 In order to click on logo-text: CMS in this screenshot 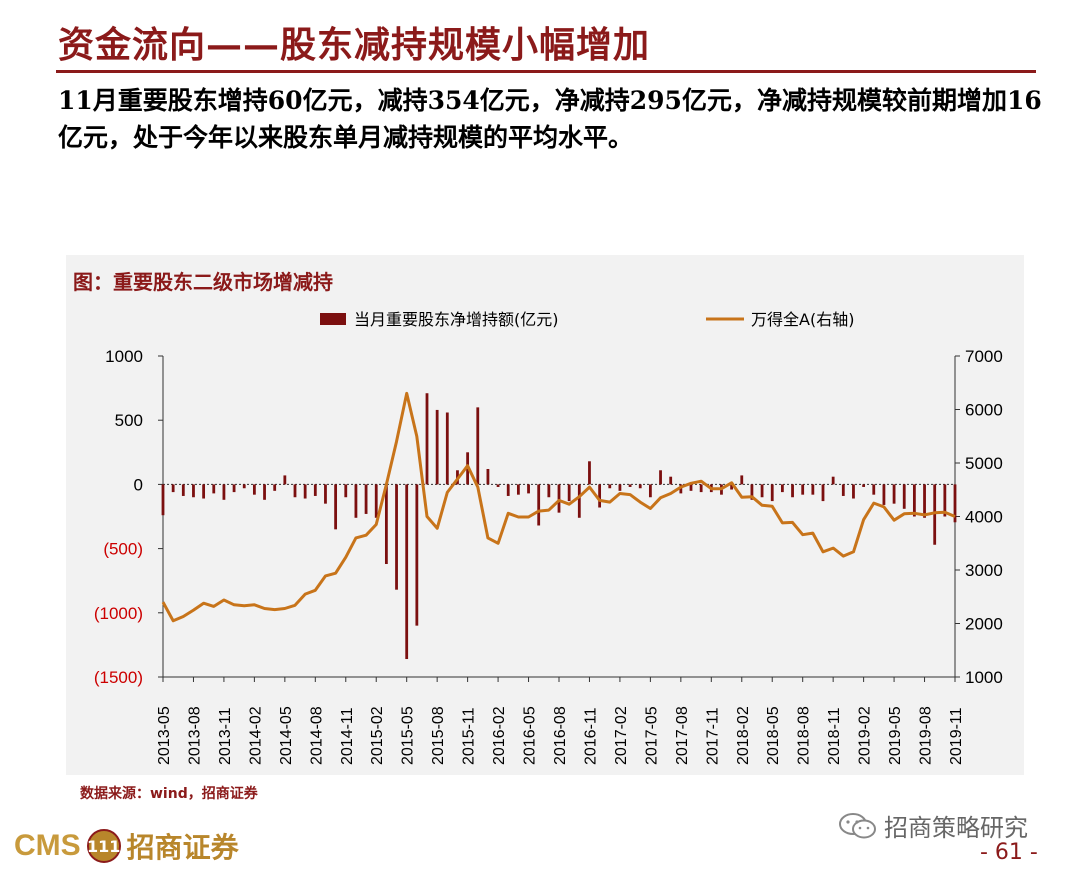, I will do `click(47, 845)`.